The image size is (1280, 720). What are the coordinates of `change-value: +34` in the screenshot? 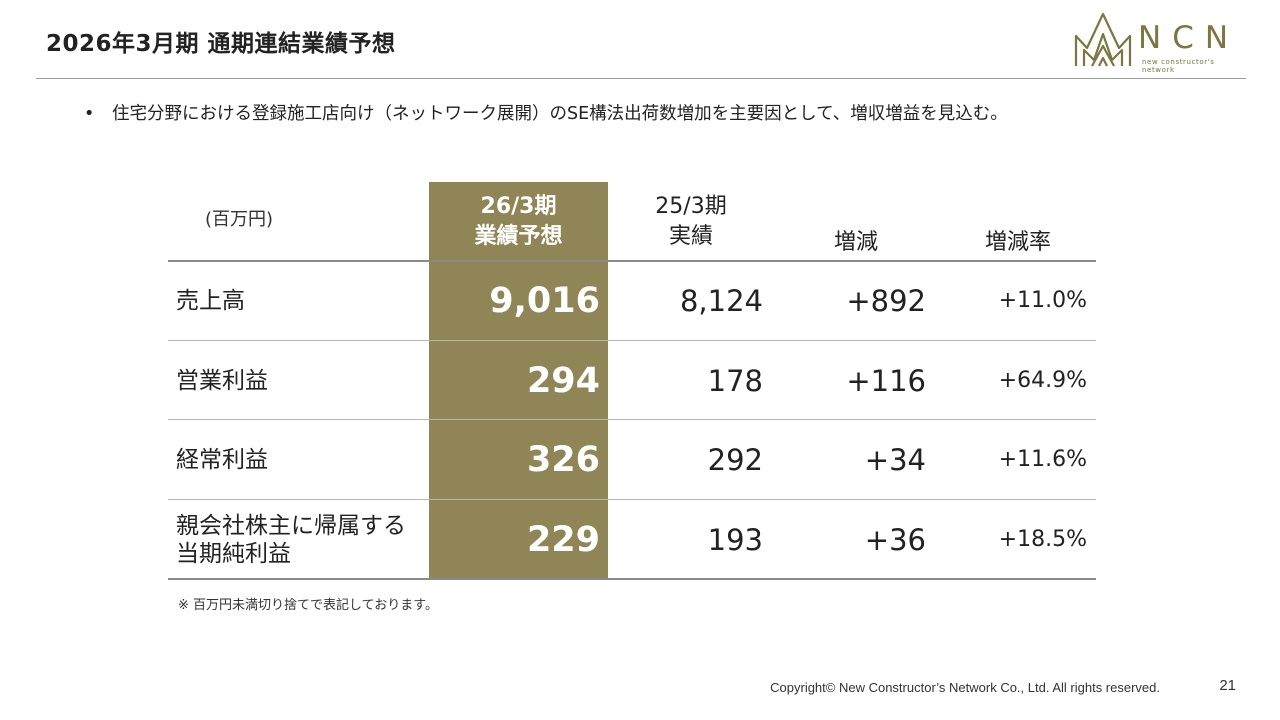 It's located at (895, 459).